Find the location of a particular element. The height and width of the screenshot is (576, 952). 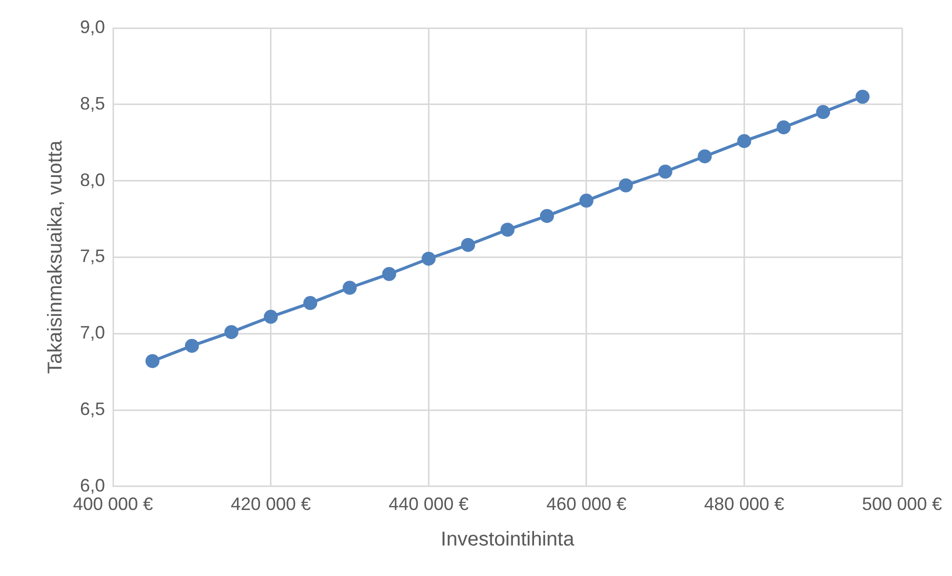

y-tick-label: 8,5 is located at coordinates (93, 103).